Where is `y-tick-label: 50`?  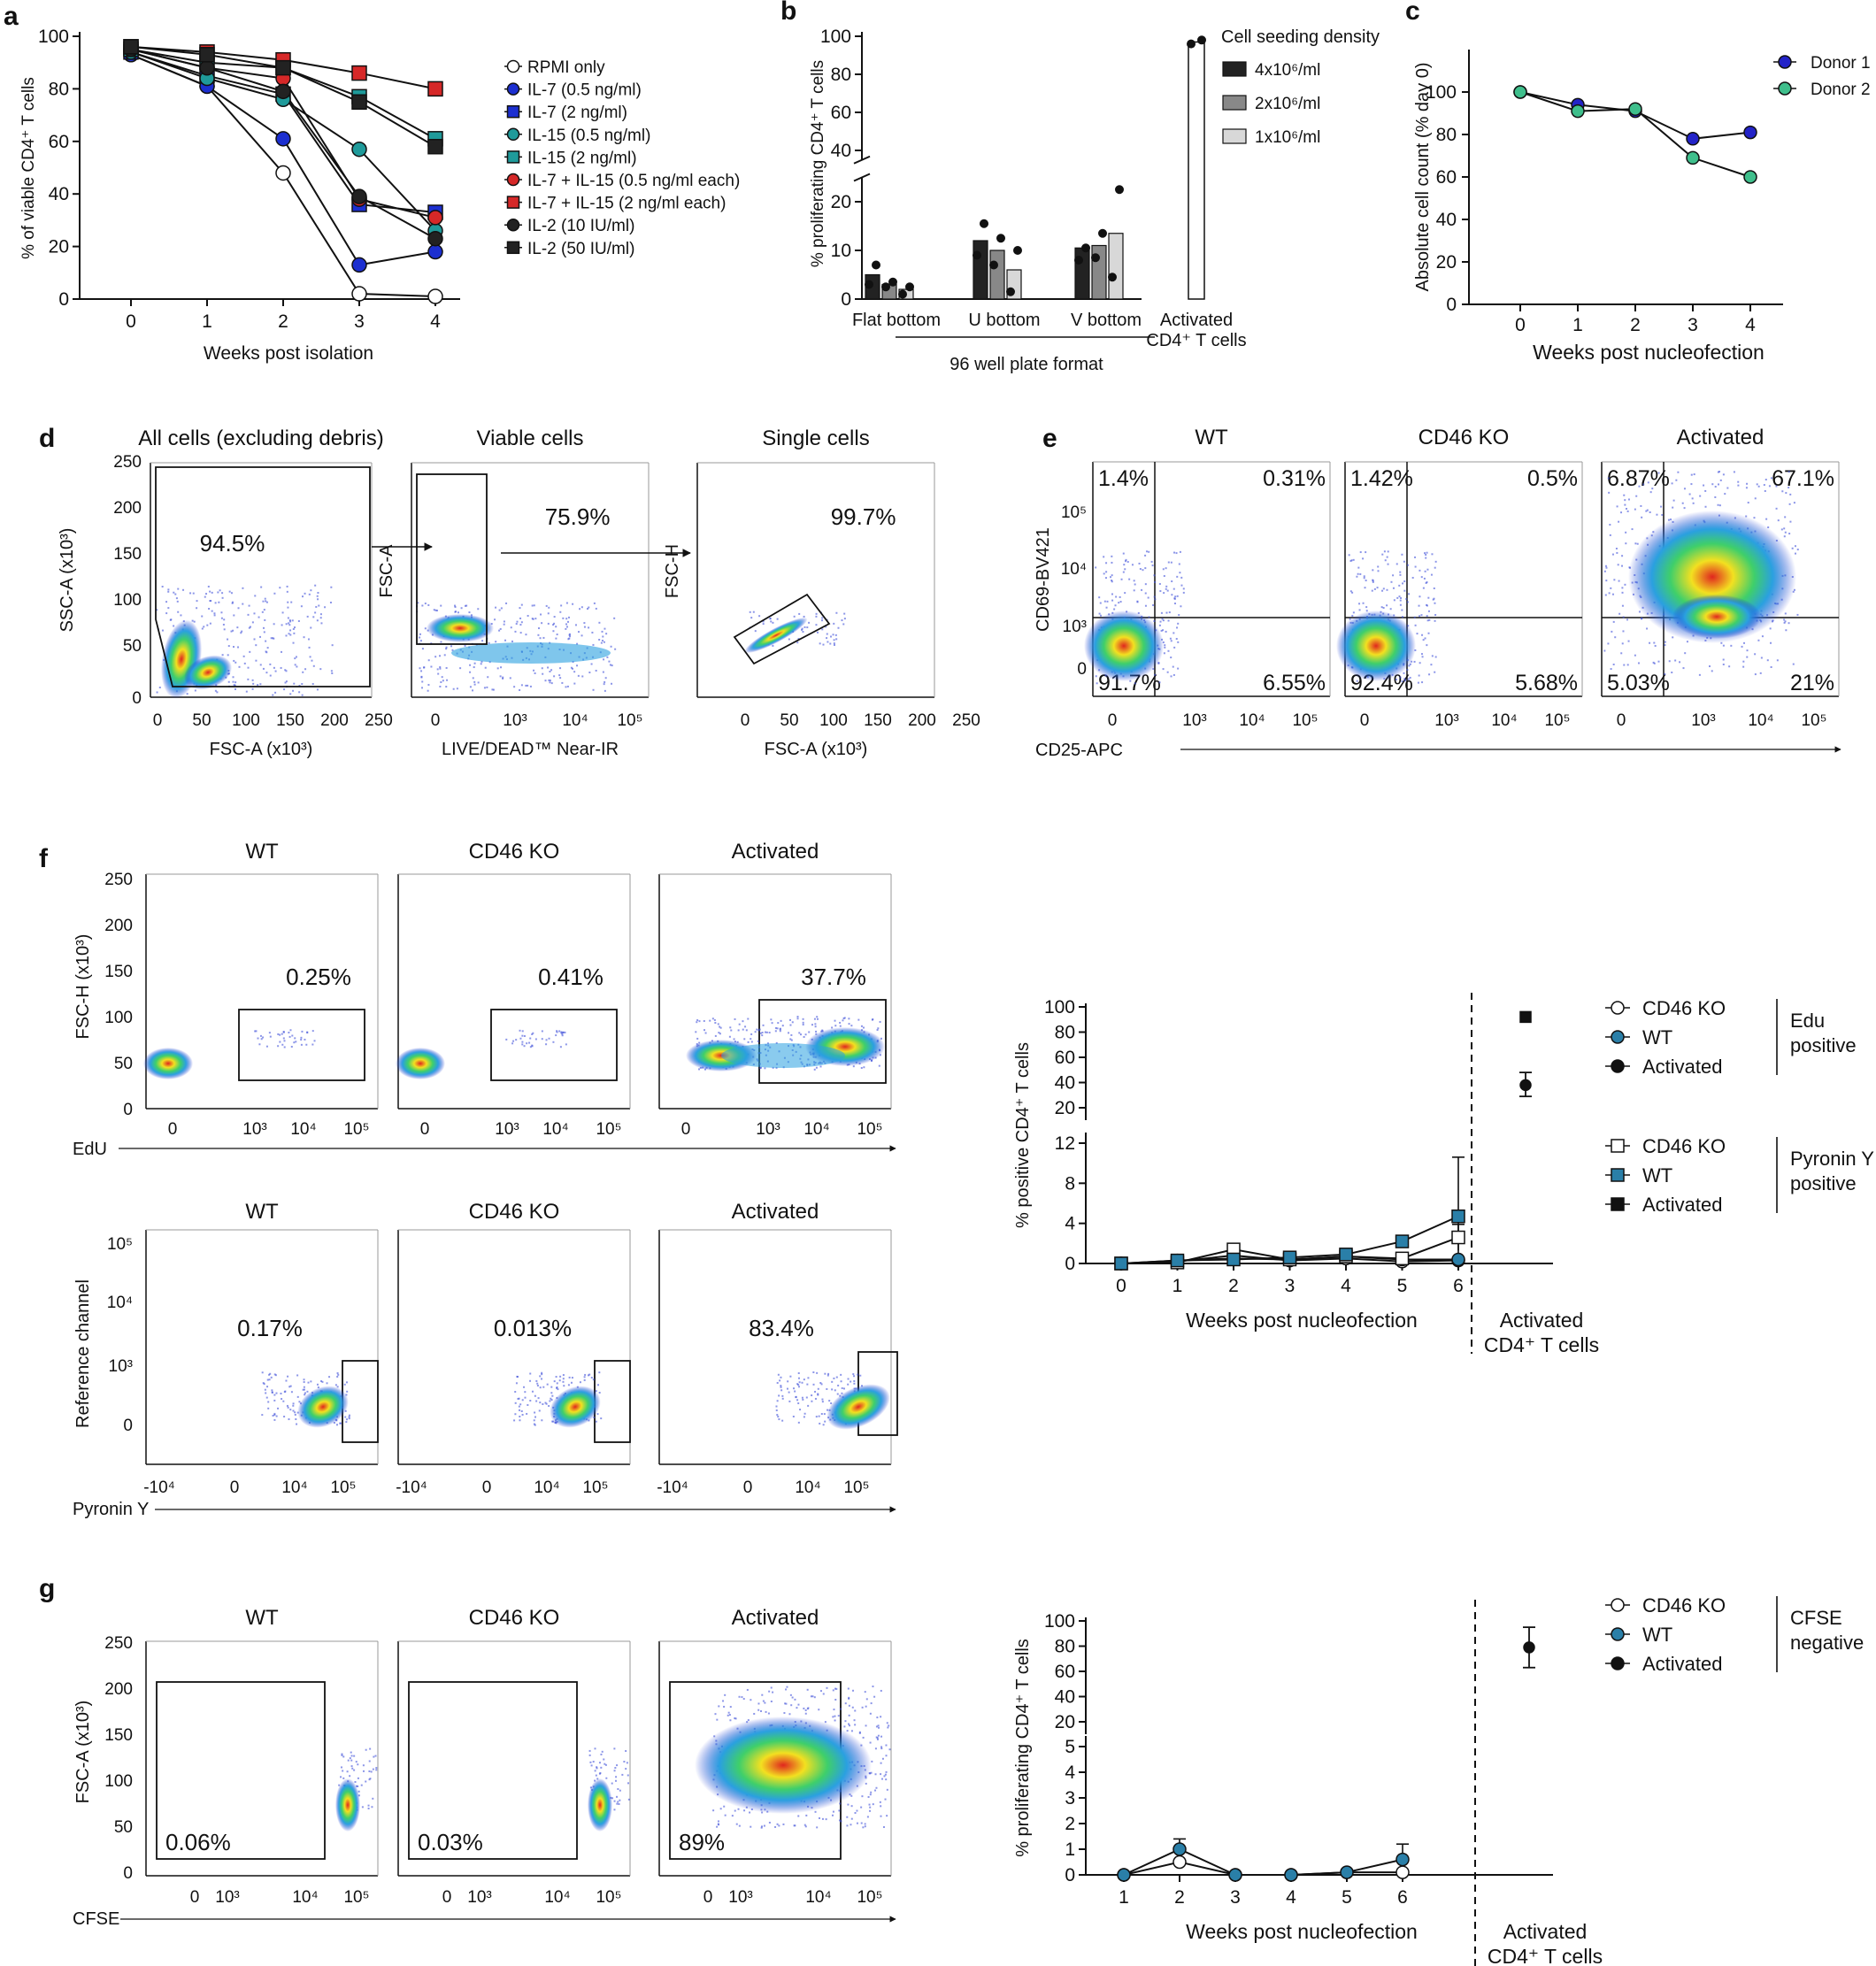 y-tick-label: 50 is located at coordinates (133, 646).